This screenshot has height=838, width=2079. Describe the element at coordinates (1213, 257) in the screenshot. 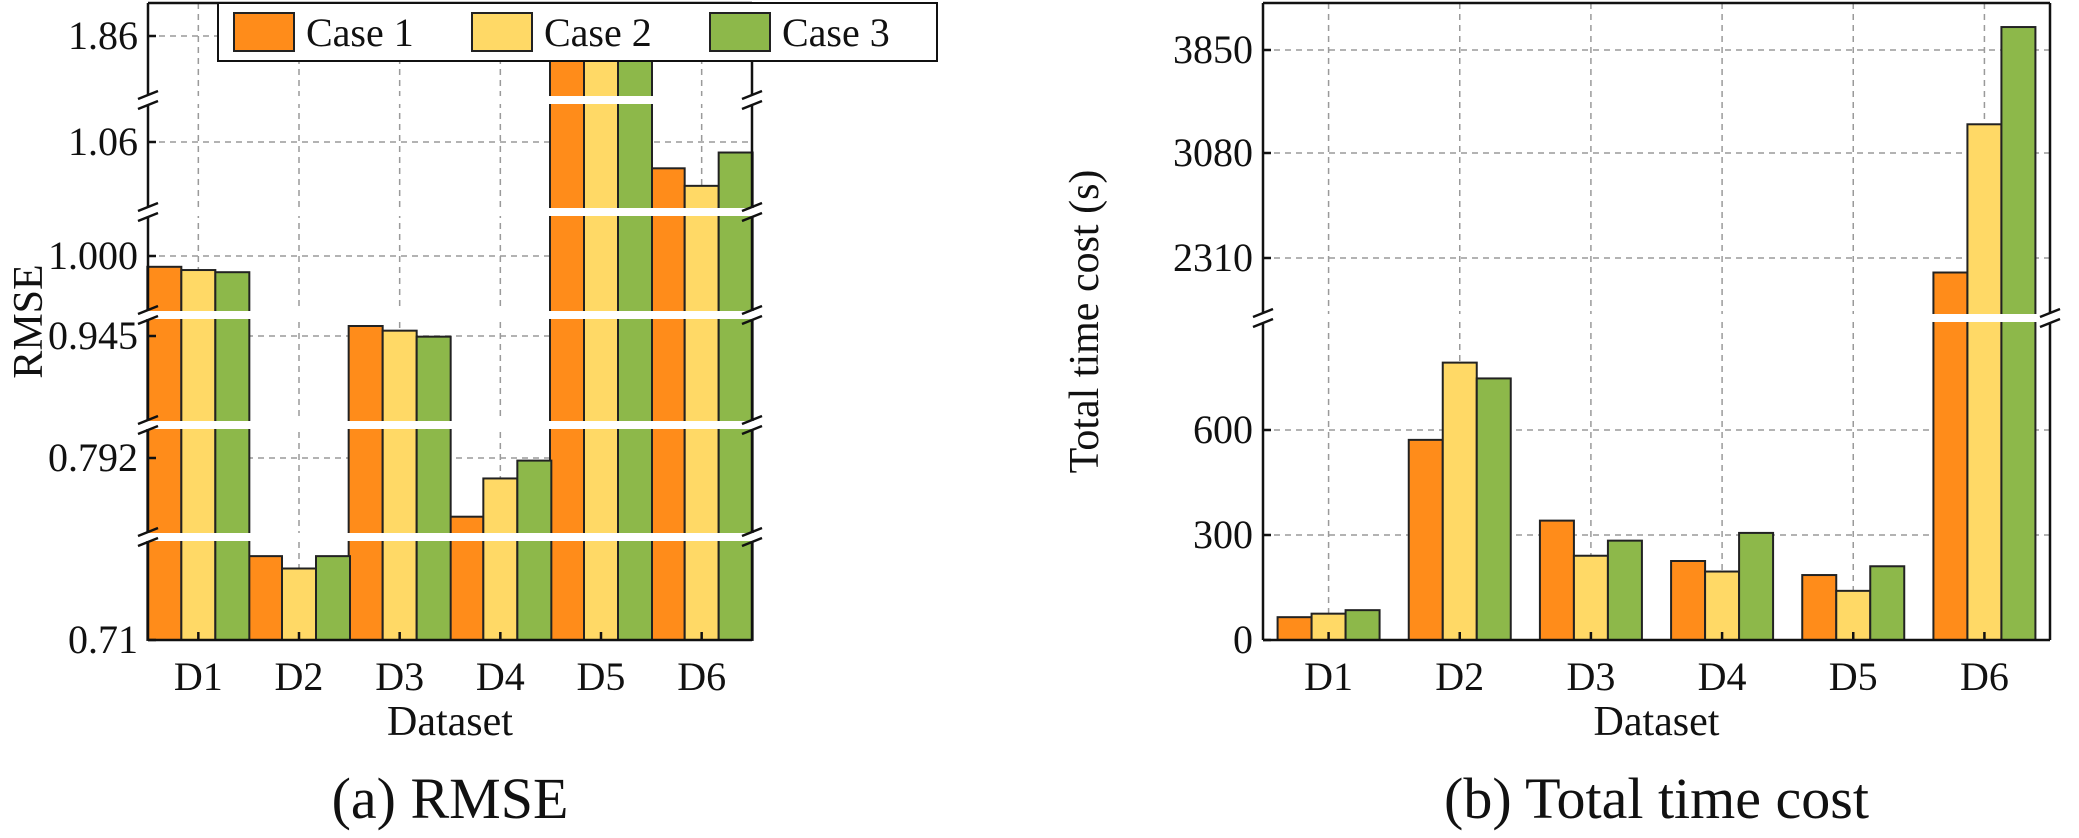

I see `y-tick-label: 2310` at that location.